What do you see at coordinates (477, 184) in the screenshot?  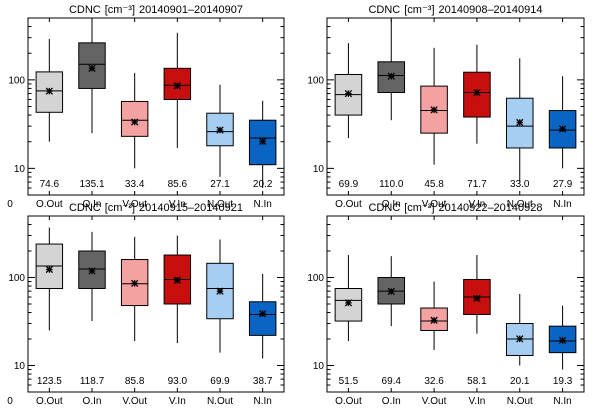 I see `mean-value-label: 71.7` at bounding box center [477, 184].